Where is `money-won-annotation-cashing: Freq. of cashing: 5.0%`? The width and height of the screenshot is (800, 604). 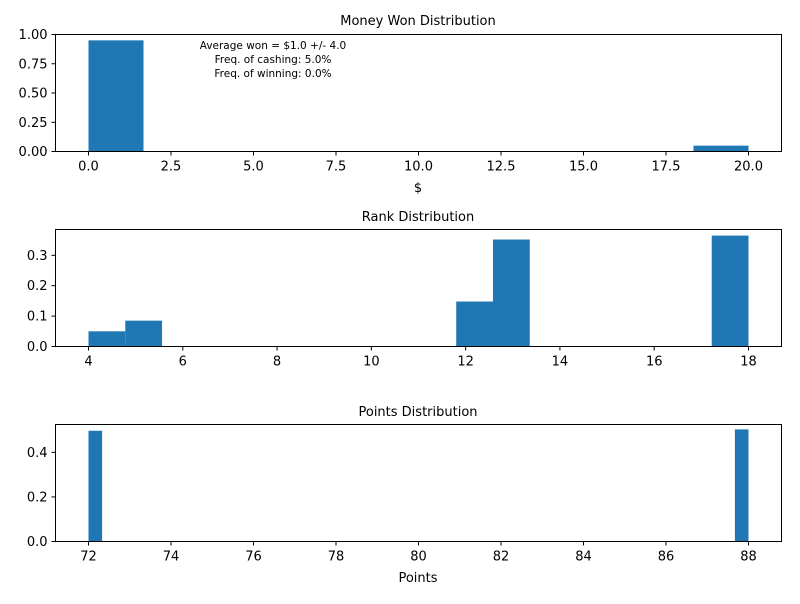 money-won-annotation-cashing: Freq. of cashing: 5.0% is located at coordinates (273, 60).